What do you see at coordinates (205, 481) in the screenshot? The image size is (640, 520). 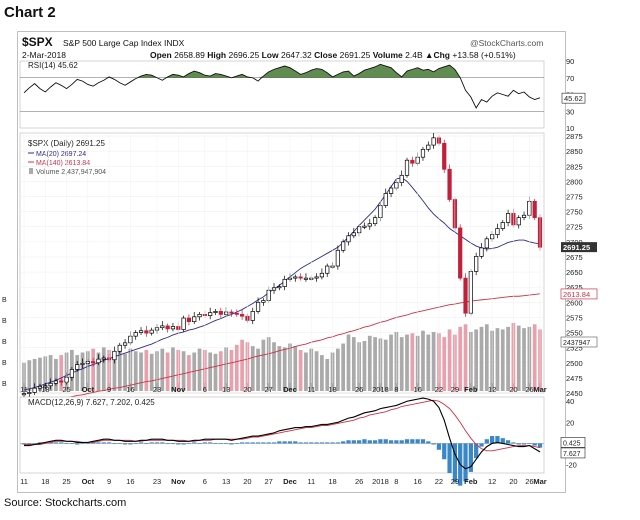 I see `macd-x-tick-label: 6` at bounding box center [205, 481].